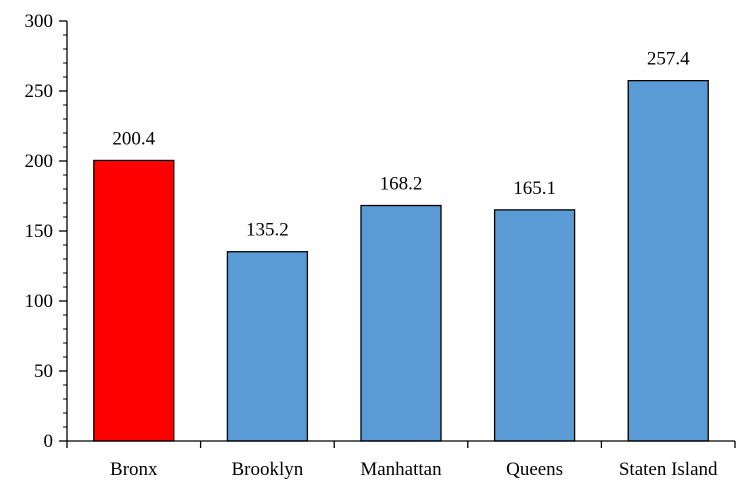 Image resolution: width=755 pixels, height=483 pixels. I want to click on bar-queens, so click(534, 325).